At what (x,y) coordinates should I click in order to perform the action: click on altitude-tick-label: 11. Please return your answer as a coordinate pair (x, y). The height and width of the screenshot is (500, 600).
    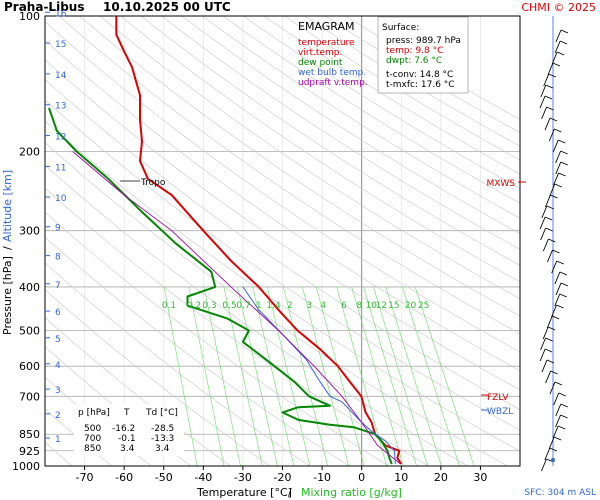
    Looking at the image, I should click on (60, 168).